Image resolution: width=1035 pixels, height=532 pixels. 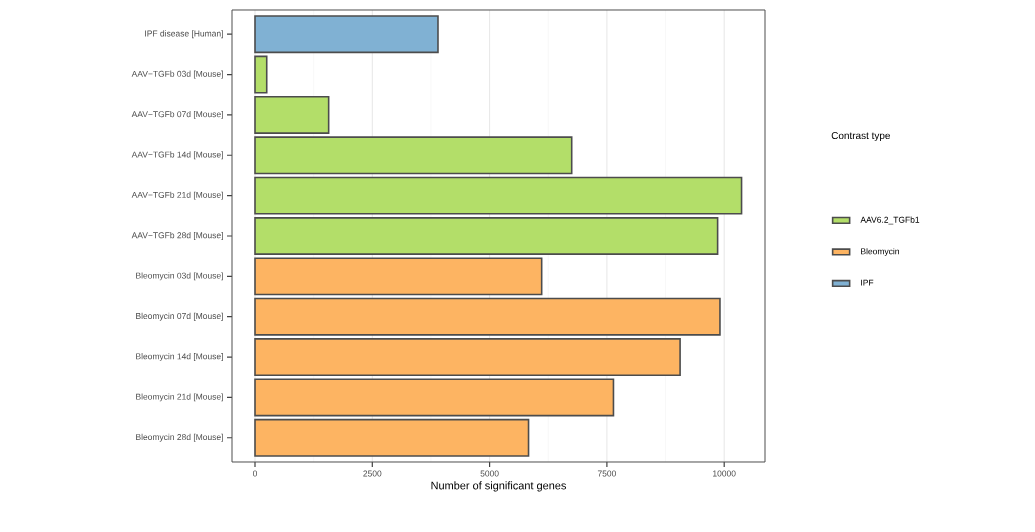 What do you see at coordinates (177, 236) in the screenshot?
I see `y-tick-label: AAV−TGFb 28d [Mouse]` at bounding box center [177, 236].